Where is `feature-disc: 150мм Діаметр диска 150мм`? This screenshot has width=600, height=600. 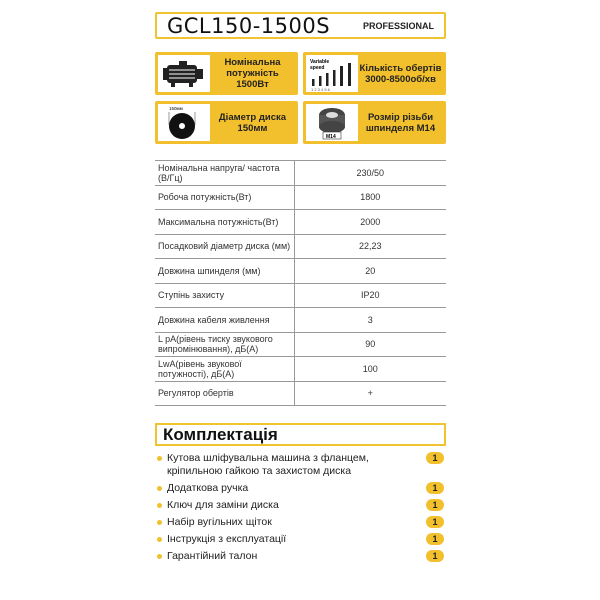
feature-disc: 150мм Діаметр диска 150мм is located at coordinates (226, 122).